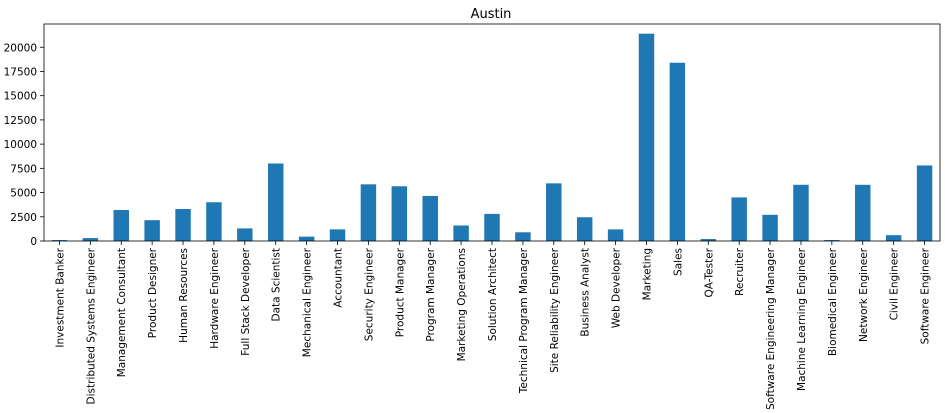 The height and width of the screenshot is (413, 945). I want to click on x-tick-label: Data Scientist, so click(277, 285).